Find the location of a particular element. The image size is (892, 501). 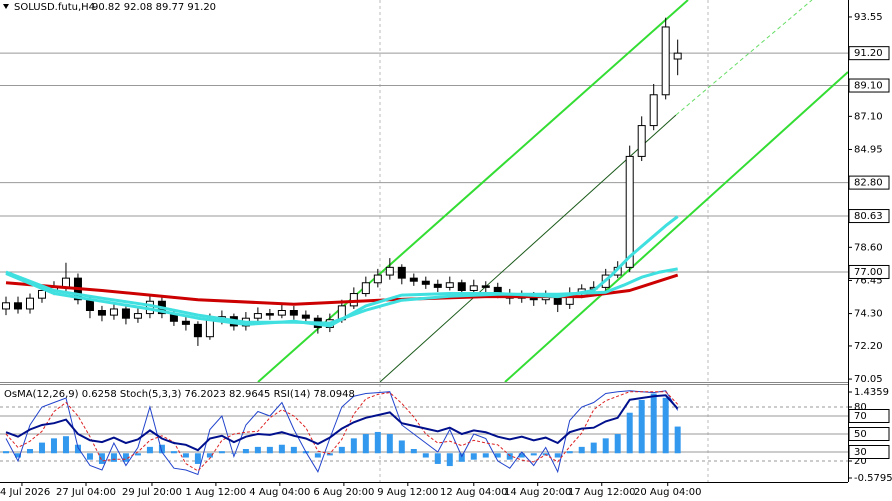

y-tick-label: 76.45 is located at coordinates (868, 280).